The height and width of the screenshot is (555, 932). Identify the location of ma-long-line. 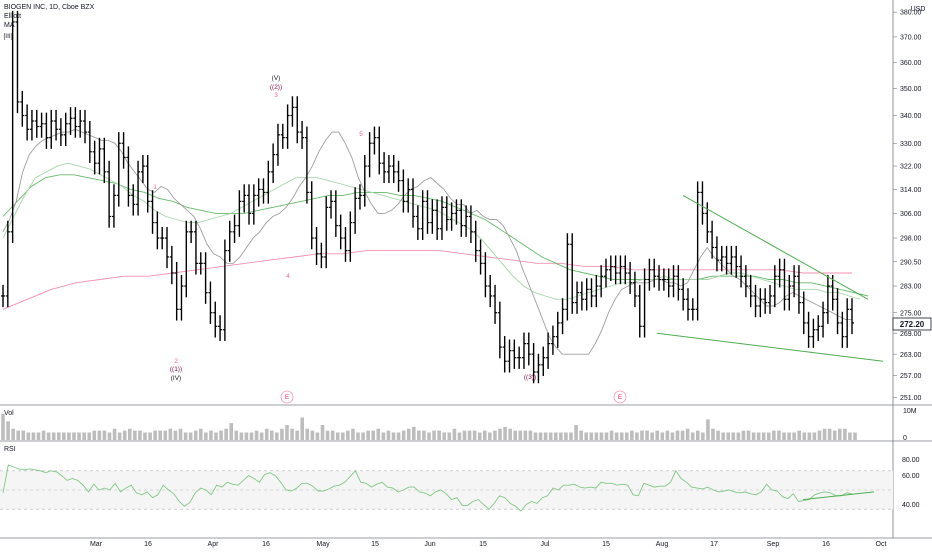
(427, 280).